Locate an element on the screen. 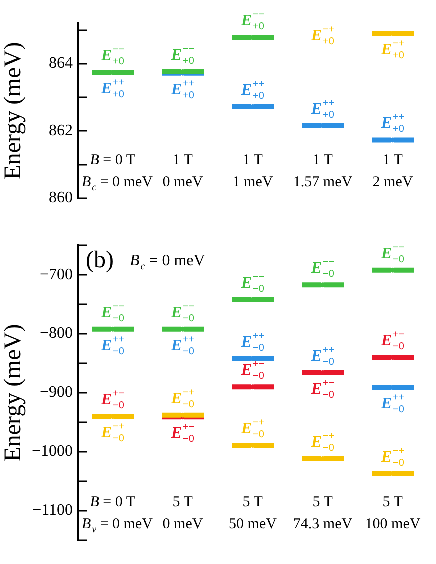 This screenshot has width=436, height=564. x-tick-label: 1 T 2 meV is located at coordinates (393, 171).